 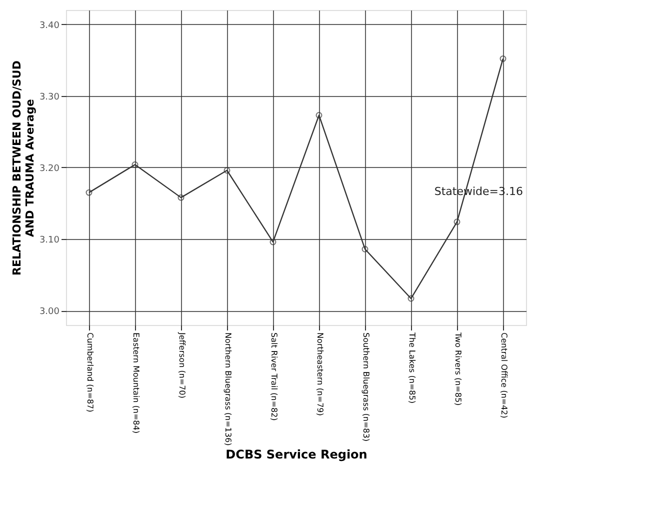 I want to click on x-tick-label: Central Office (n=42), so click(x=504, y=375).